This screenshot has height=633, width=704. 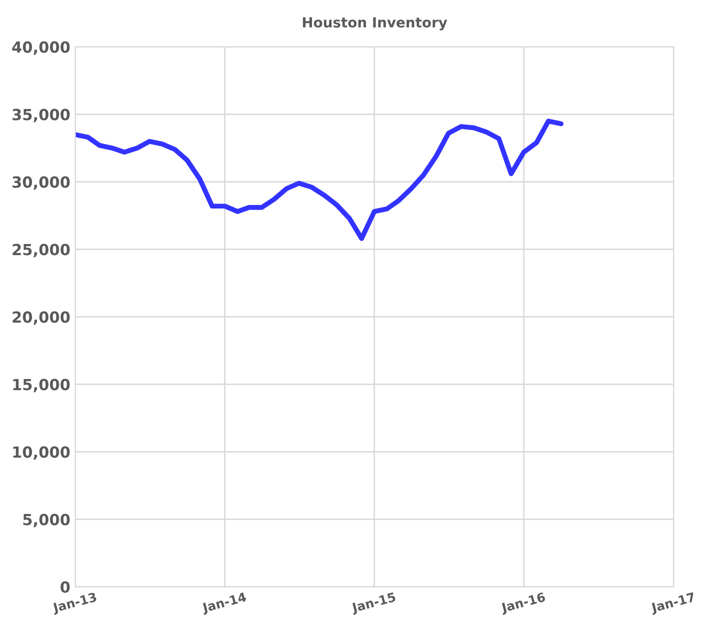 What do you see at coordinates (319, 179) in the screenshot?
I see `line-series` at bounding box center [319, 179].